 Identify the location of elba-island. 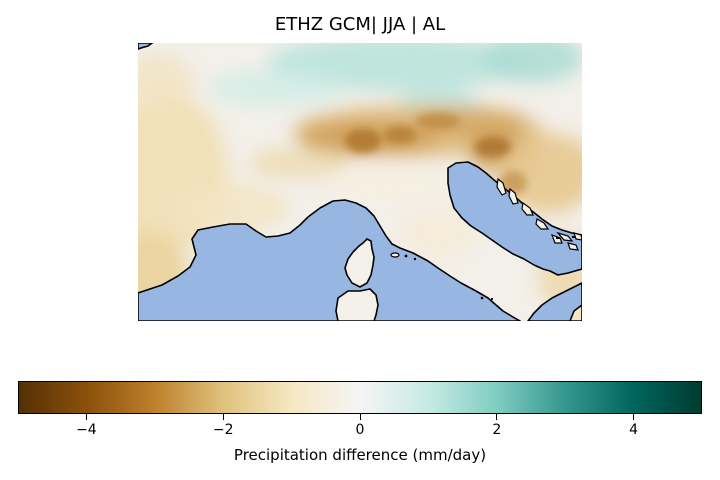
(395, 255).